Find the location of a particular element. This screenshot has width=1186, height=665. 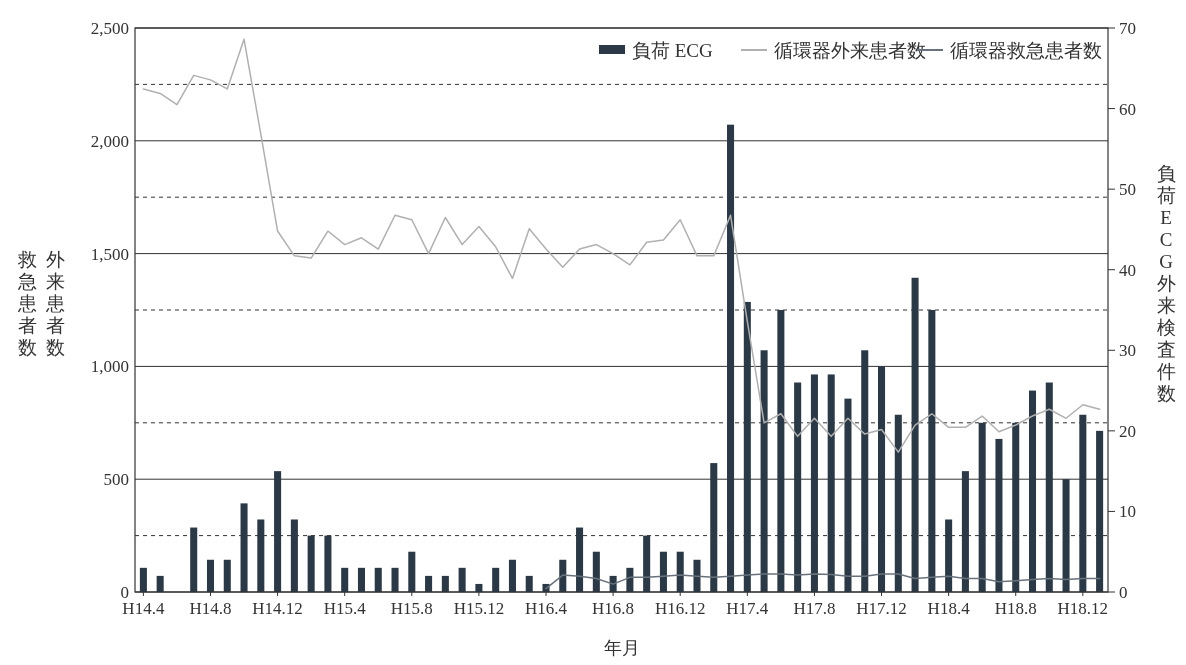

y2-tick-label: 30 is located at coordinates (1127, 351).